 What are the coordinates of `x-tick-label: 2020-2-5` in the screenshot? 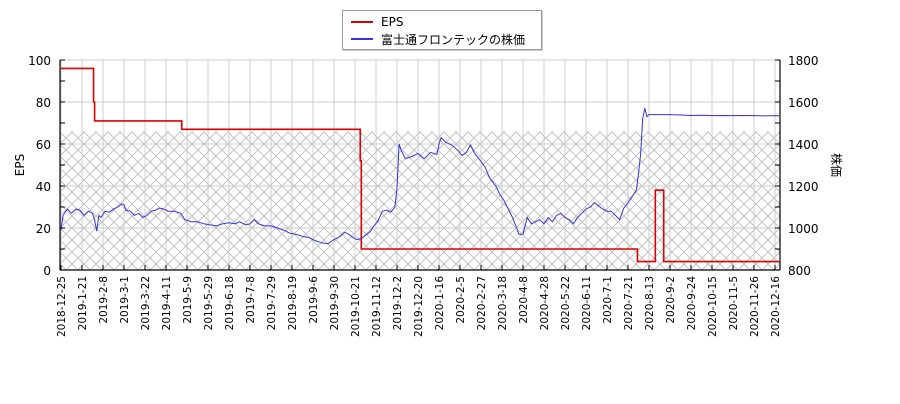 It's located at (461, 300).